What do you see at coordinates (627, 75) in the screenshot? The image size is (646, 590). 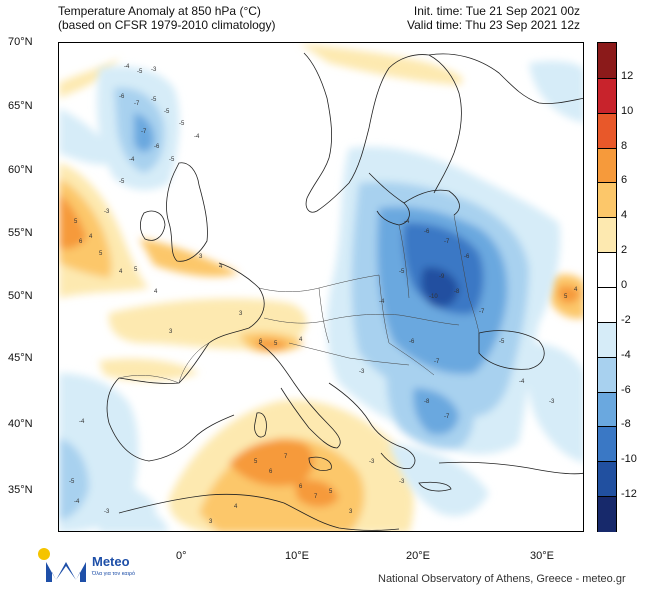 I see `colorbar-tick-label: 12` at bounding box center [627, 75].